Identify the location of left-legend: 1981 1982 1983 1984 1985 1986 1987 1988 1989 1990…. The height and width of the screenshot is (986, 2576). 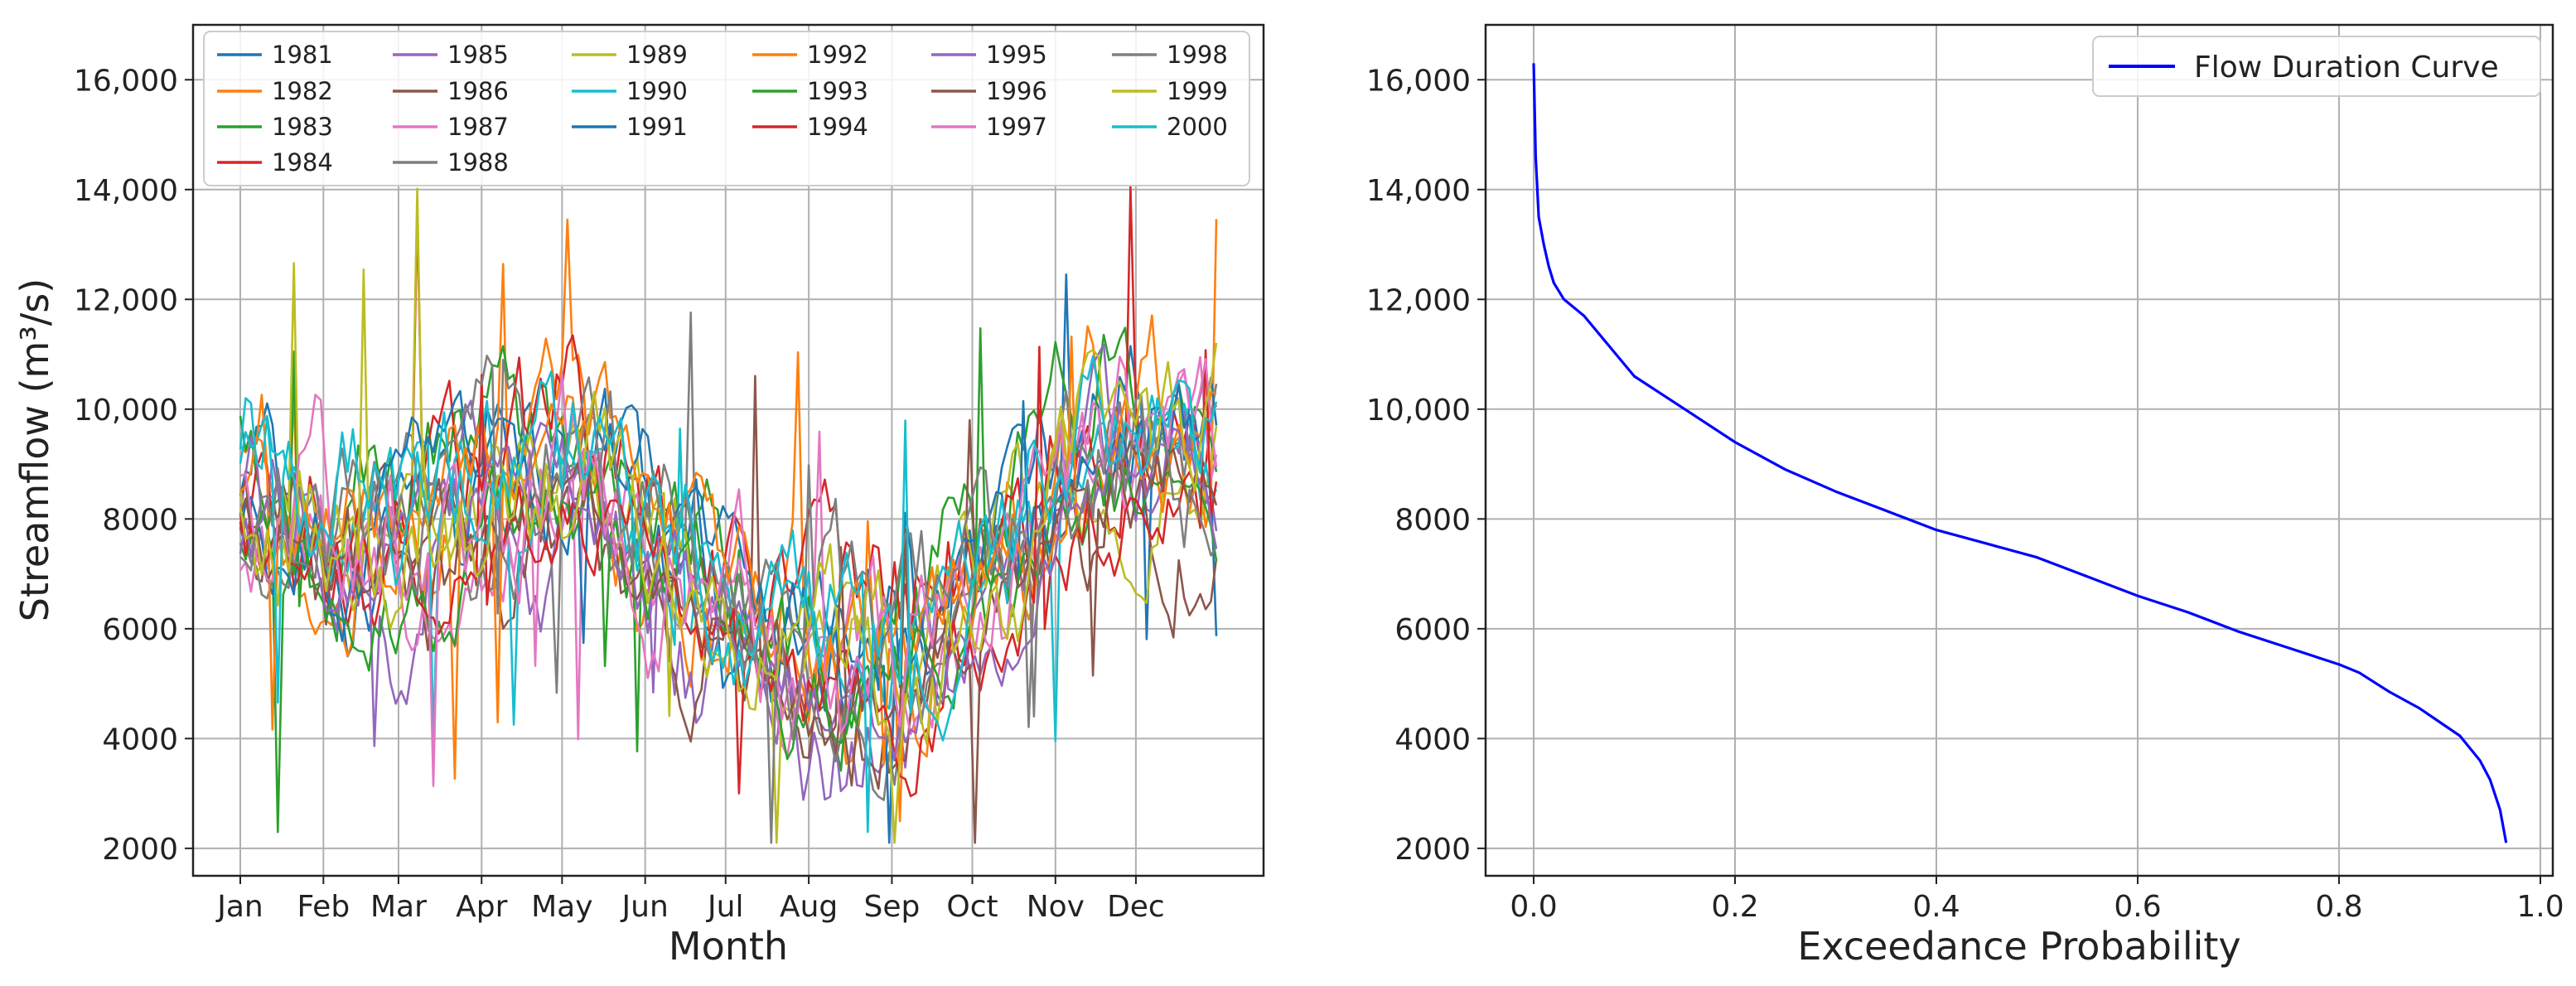
(726, 108).